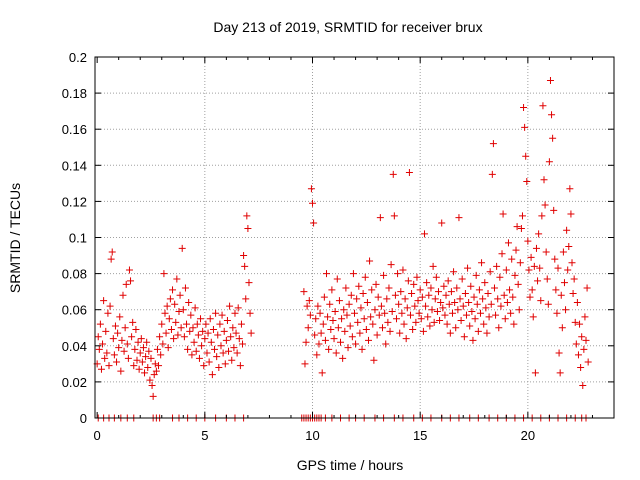 The height and width of the screenshot is (480, 640). What do you see at coordinates (74, 201) in the screenshot?
I see `y-tick-label: 0.12` at bounding box center [74, 201].